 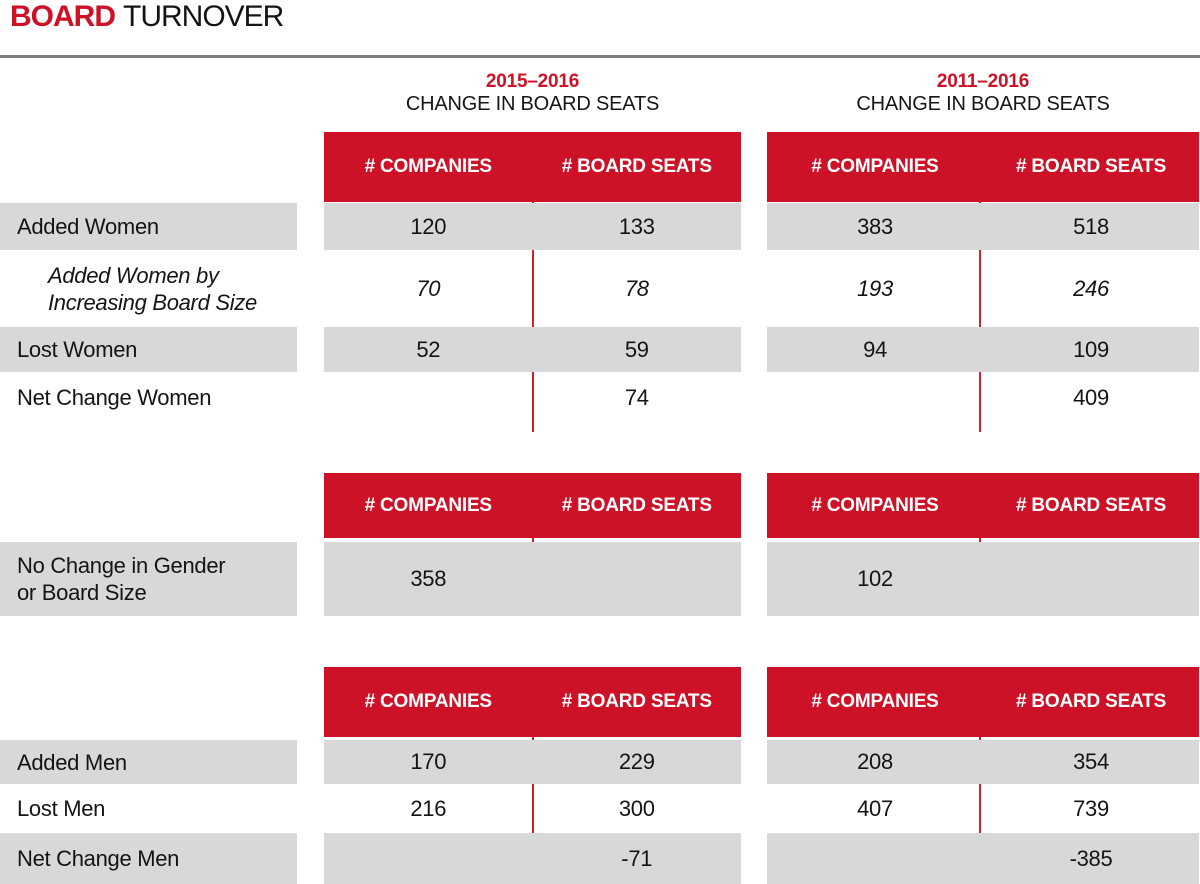 I want to click on cell-board-seats: 74, so click(x=636, y=397).